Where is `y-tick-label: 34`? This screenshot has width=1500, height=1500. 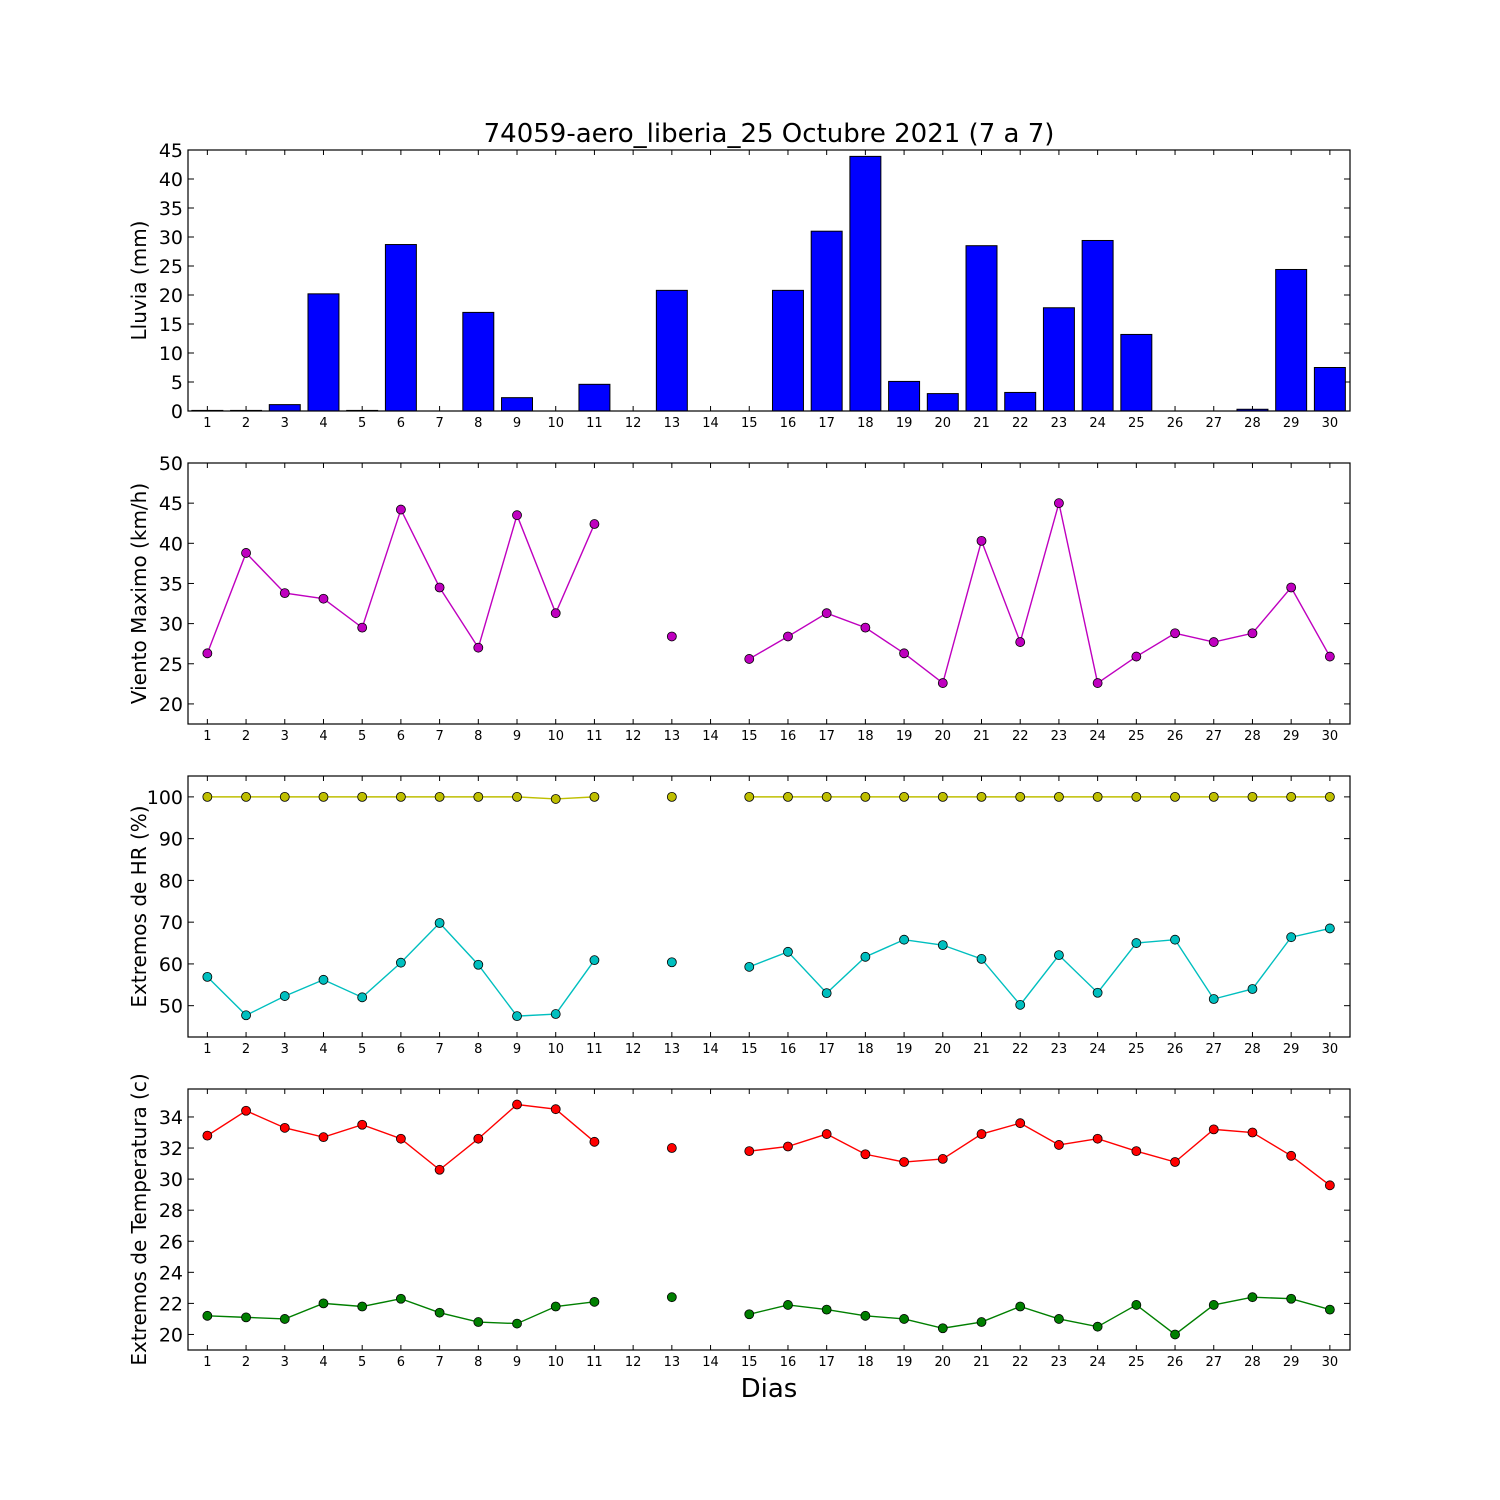
y-tick-label: 34 is located at coordinates (171, 1118).